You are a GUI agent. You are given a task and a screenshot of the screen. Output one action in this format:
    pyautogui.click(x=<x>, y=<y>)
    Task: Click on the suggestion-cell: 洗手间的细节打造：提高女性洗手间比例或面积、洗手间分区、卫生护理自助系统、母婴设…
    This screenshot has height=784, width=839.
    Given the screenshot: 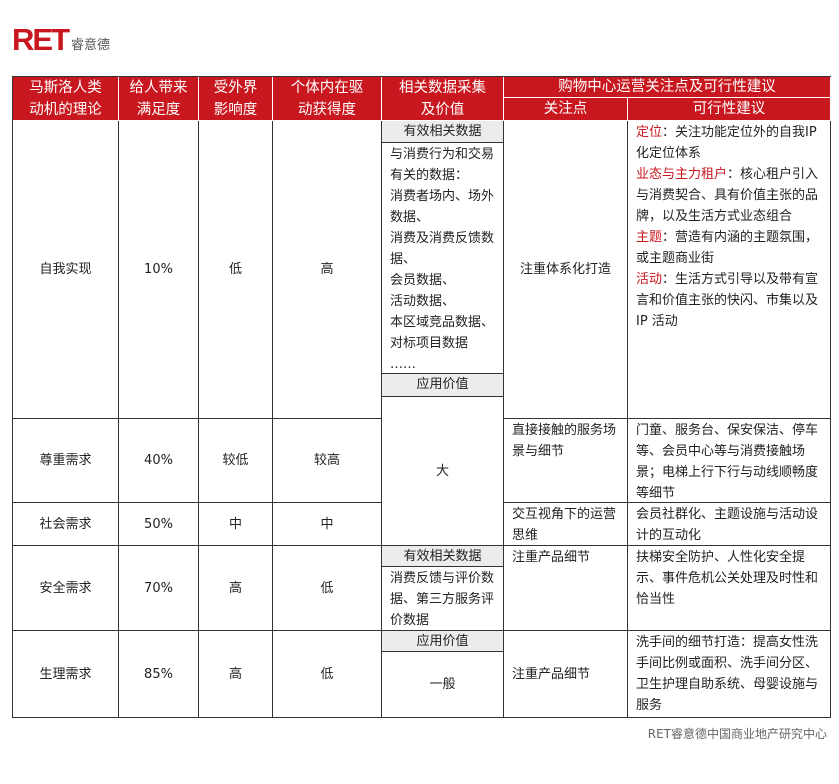 What is the action you would take?
    pyautogui.click(x=729, y=674)
    